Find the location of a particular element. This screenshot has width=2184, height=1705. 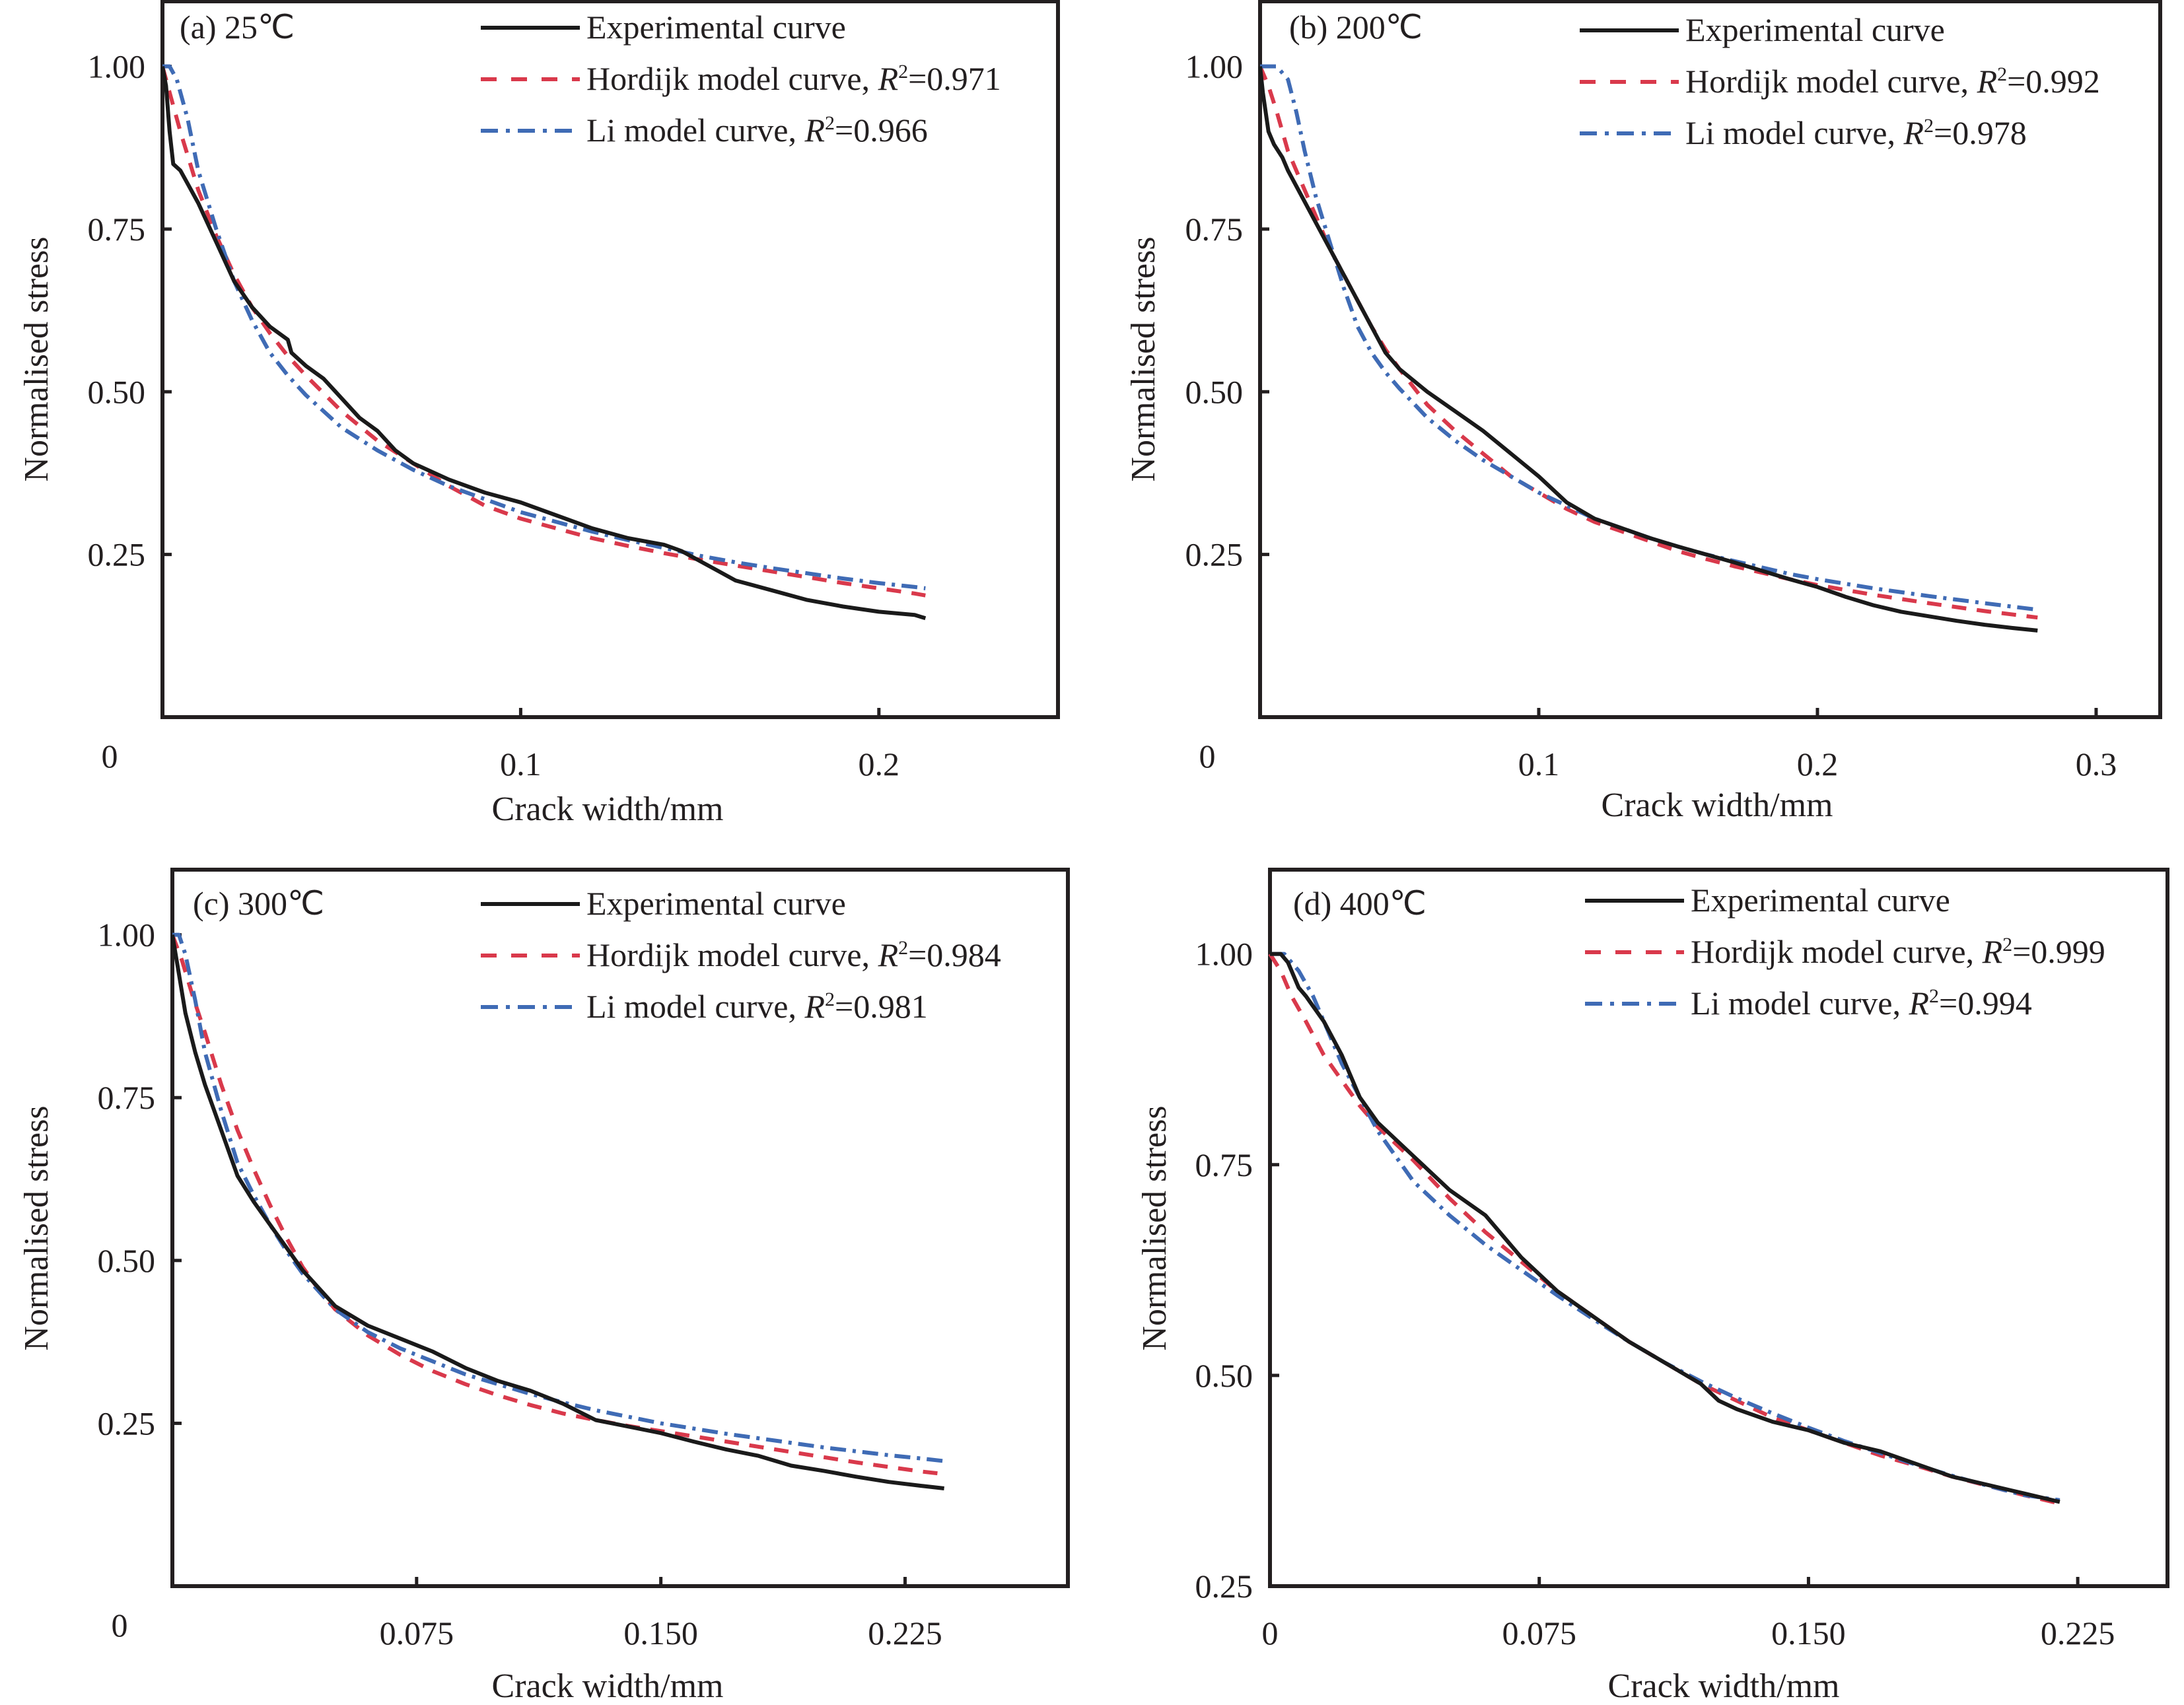

panel-label: (a) 25℃ is located at coordinates (237, 27).